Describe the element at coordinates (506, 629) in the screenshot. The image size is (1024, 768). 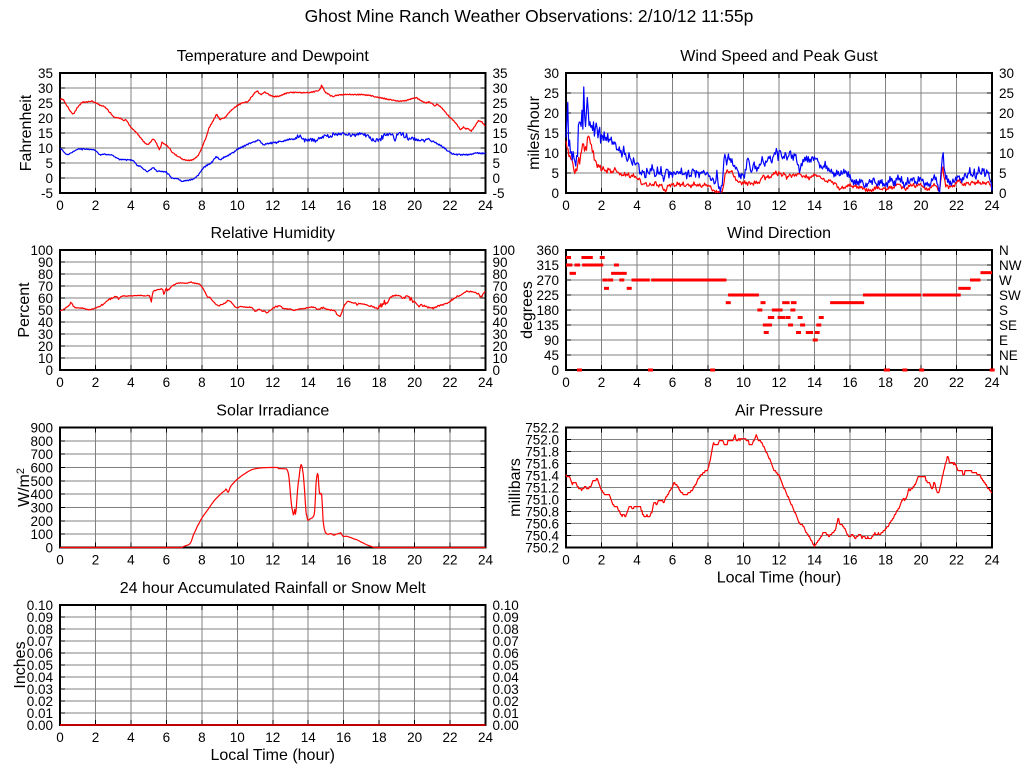
I see `svg-text: 0.08` at that location.